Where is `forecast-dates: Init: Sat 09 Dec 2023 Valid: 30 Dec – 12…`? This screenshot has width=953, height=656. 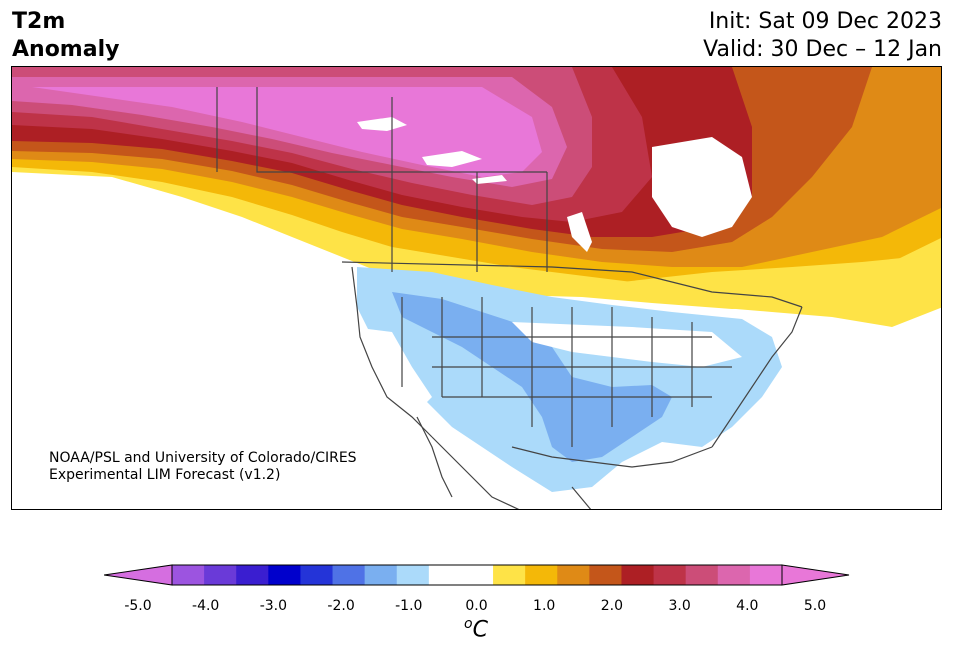 forecast-dates: Init: Sat 09 Dec 2023 Valid: 30 Dec – 12… is located at coordinates (822, 36).